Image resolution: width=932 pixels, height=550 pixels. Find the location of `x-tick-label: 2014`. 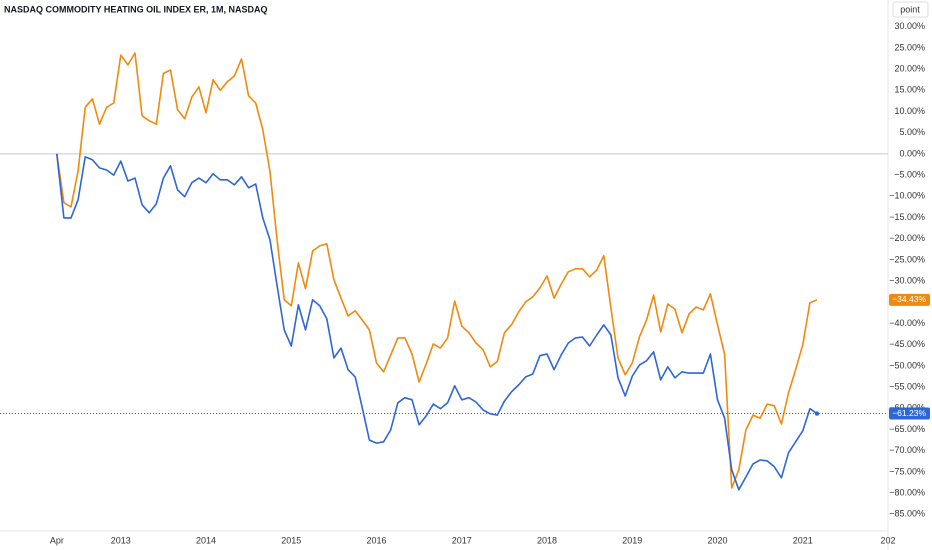

x-tick-label: 2014 is located at coordinates (206, 540).